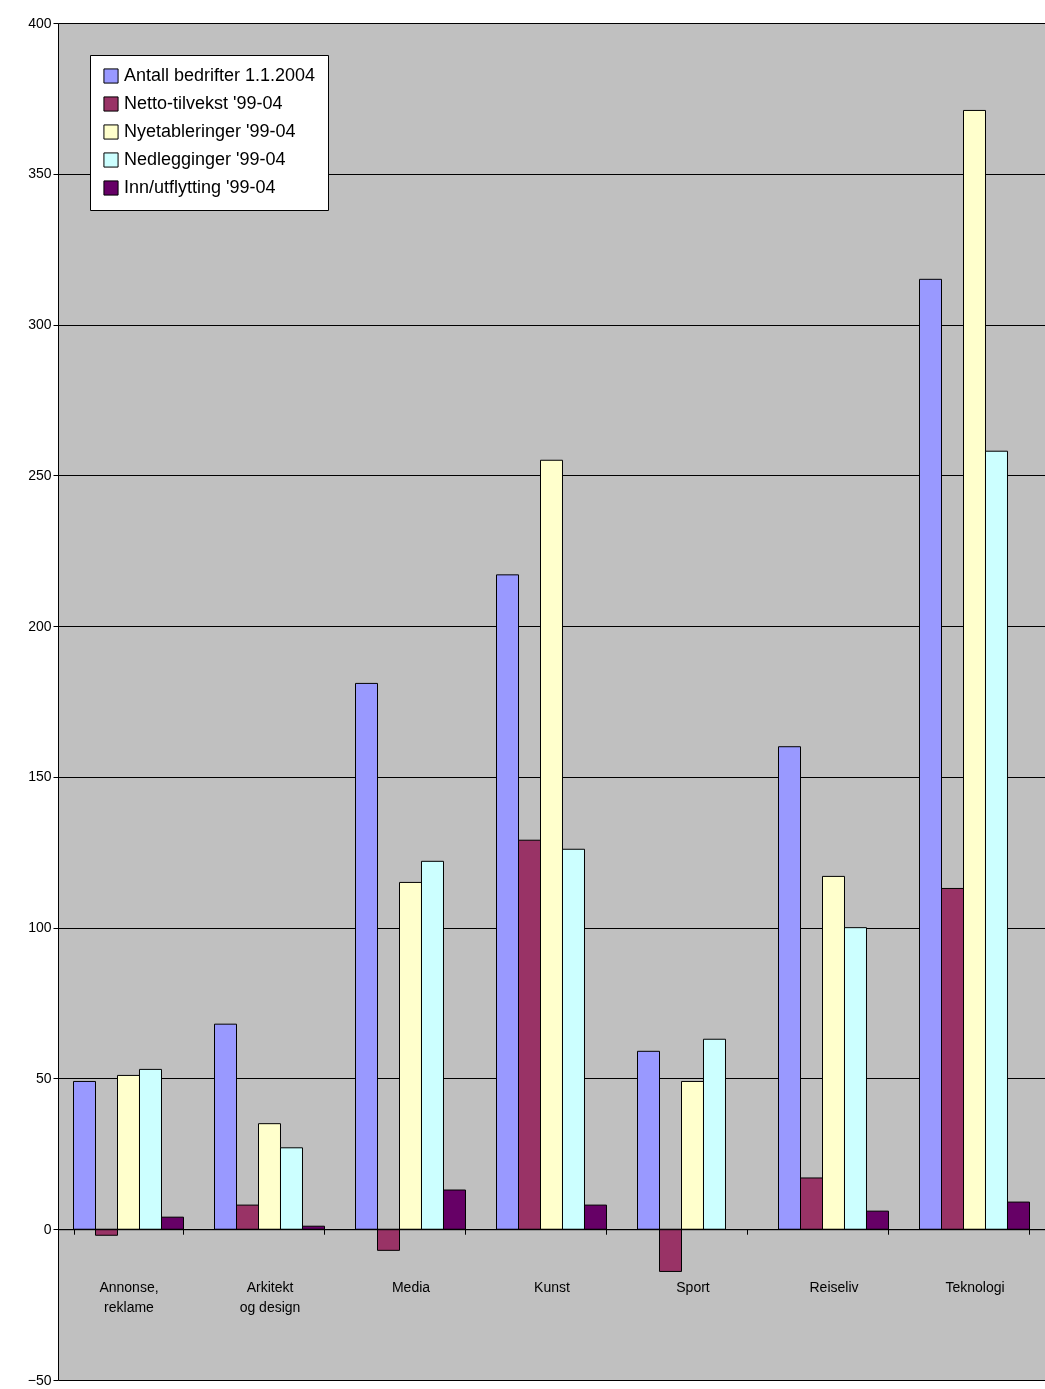 Image resolution: width=1045 pixels, height=1389 pixels. I want to click on legend-label: Netto-tilvekst '99-04, so click(203, 103).